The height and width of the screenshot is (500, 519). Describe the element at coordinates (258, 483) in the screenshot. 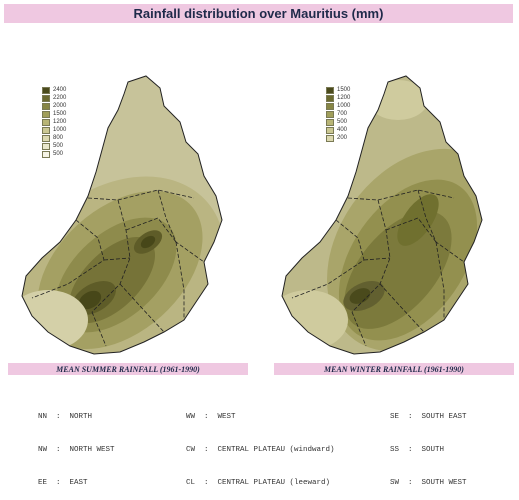

I see `key-item: CL : CENTRAL PLATEAU (leeward)` at that location.